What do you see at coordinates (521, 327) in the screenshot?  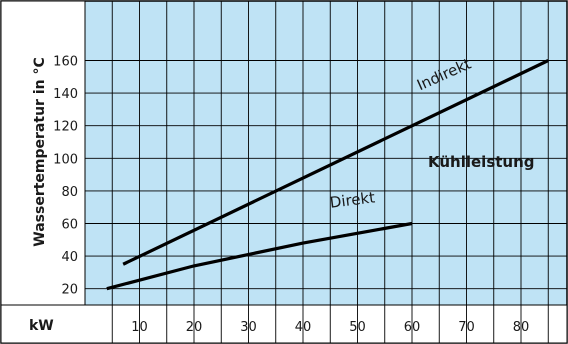 I see `x-tick-label: 80` at bounding box center [521, 327].